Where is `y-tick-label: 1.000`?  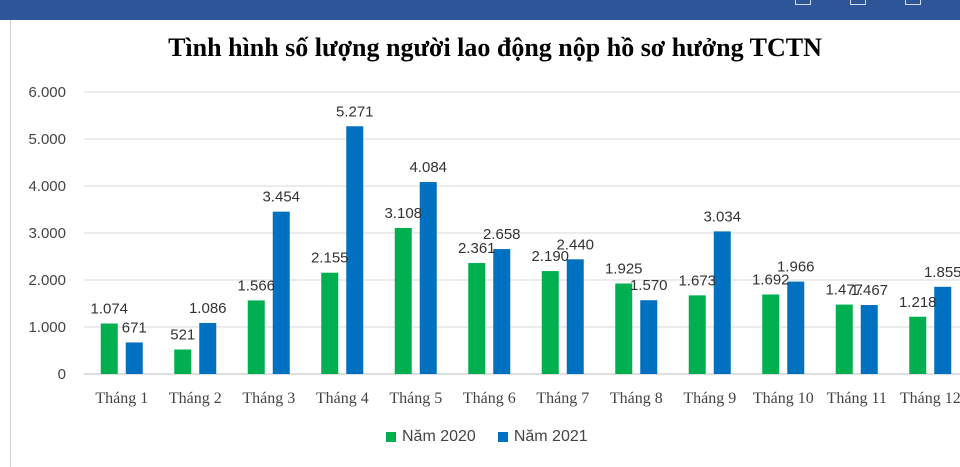
y-tick-label: 1.000 is located at coordinates (47, 327).